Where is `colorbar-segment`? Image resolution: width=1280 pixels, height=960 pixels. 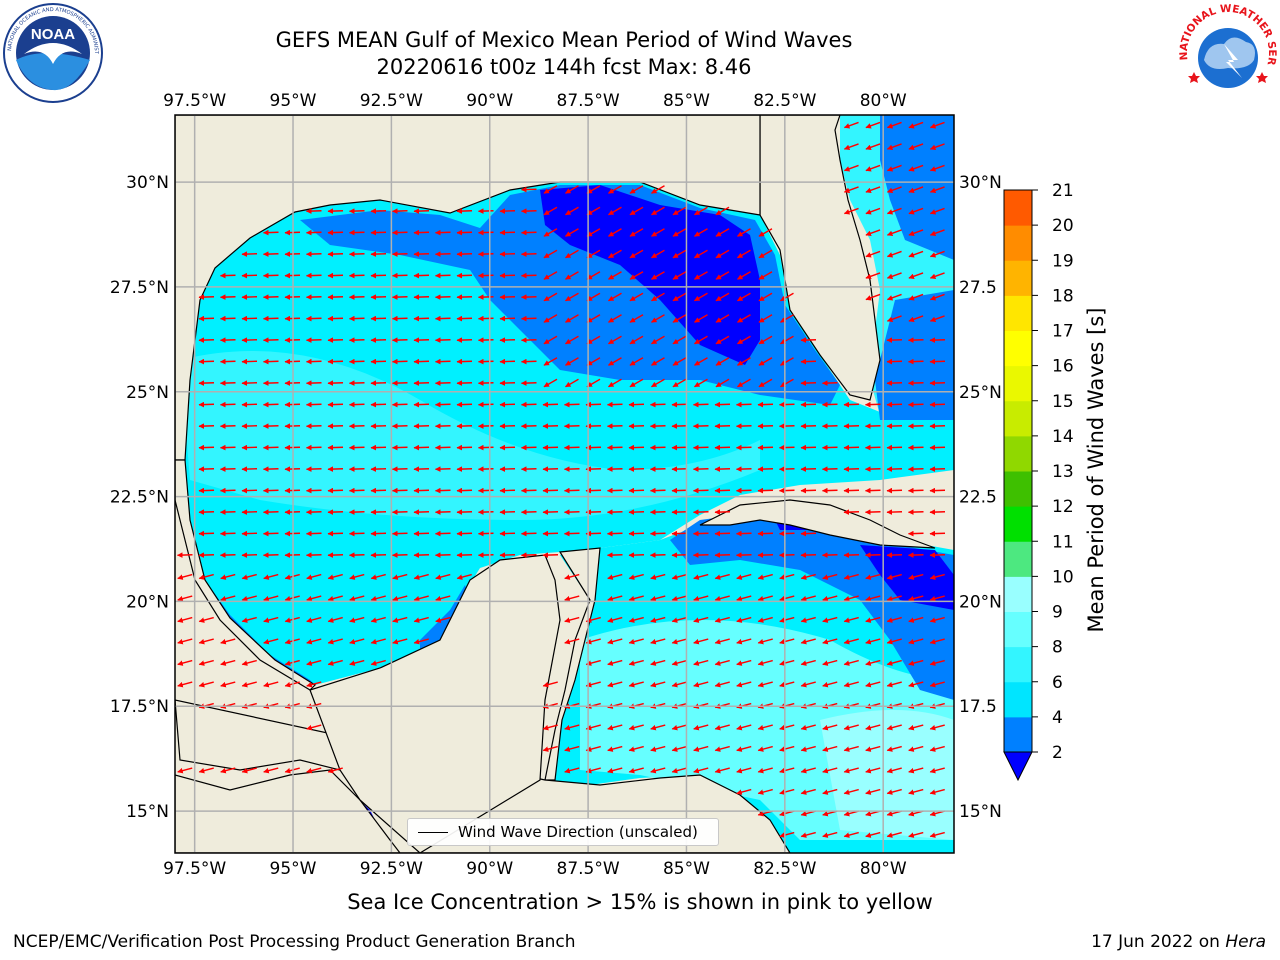 colorbar-segment is located at coordinates (1018, 559).